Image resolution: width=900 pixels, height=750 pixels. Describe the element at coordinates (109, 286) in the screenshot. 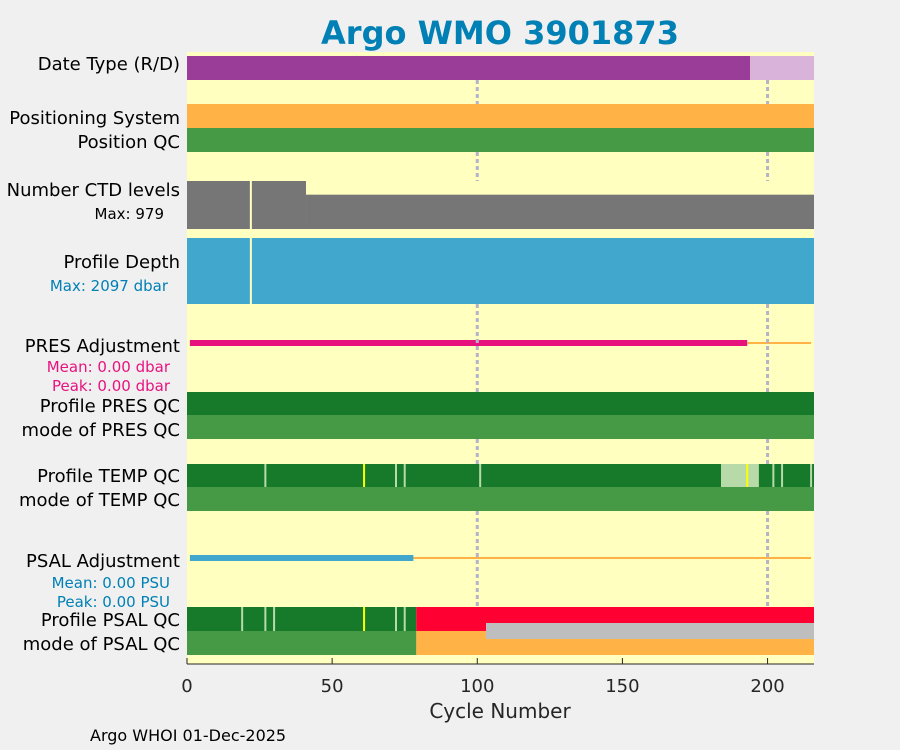

I see `profile-depth-max-label: Max: 2097 dbar` at that location.